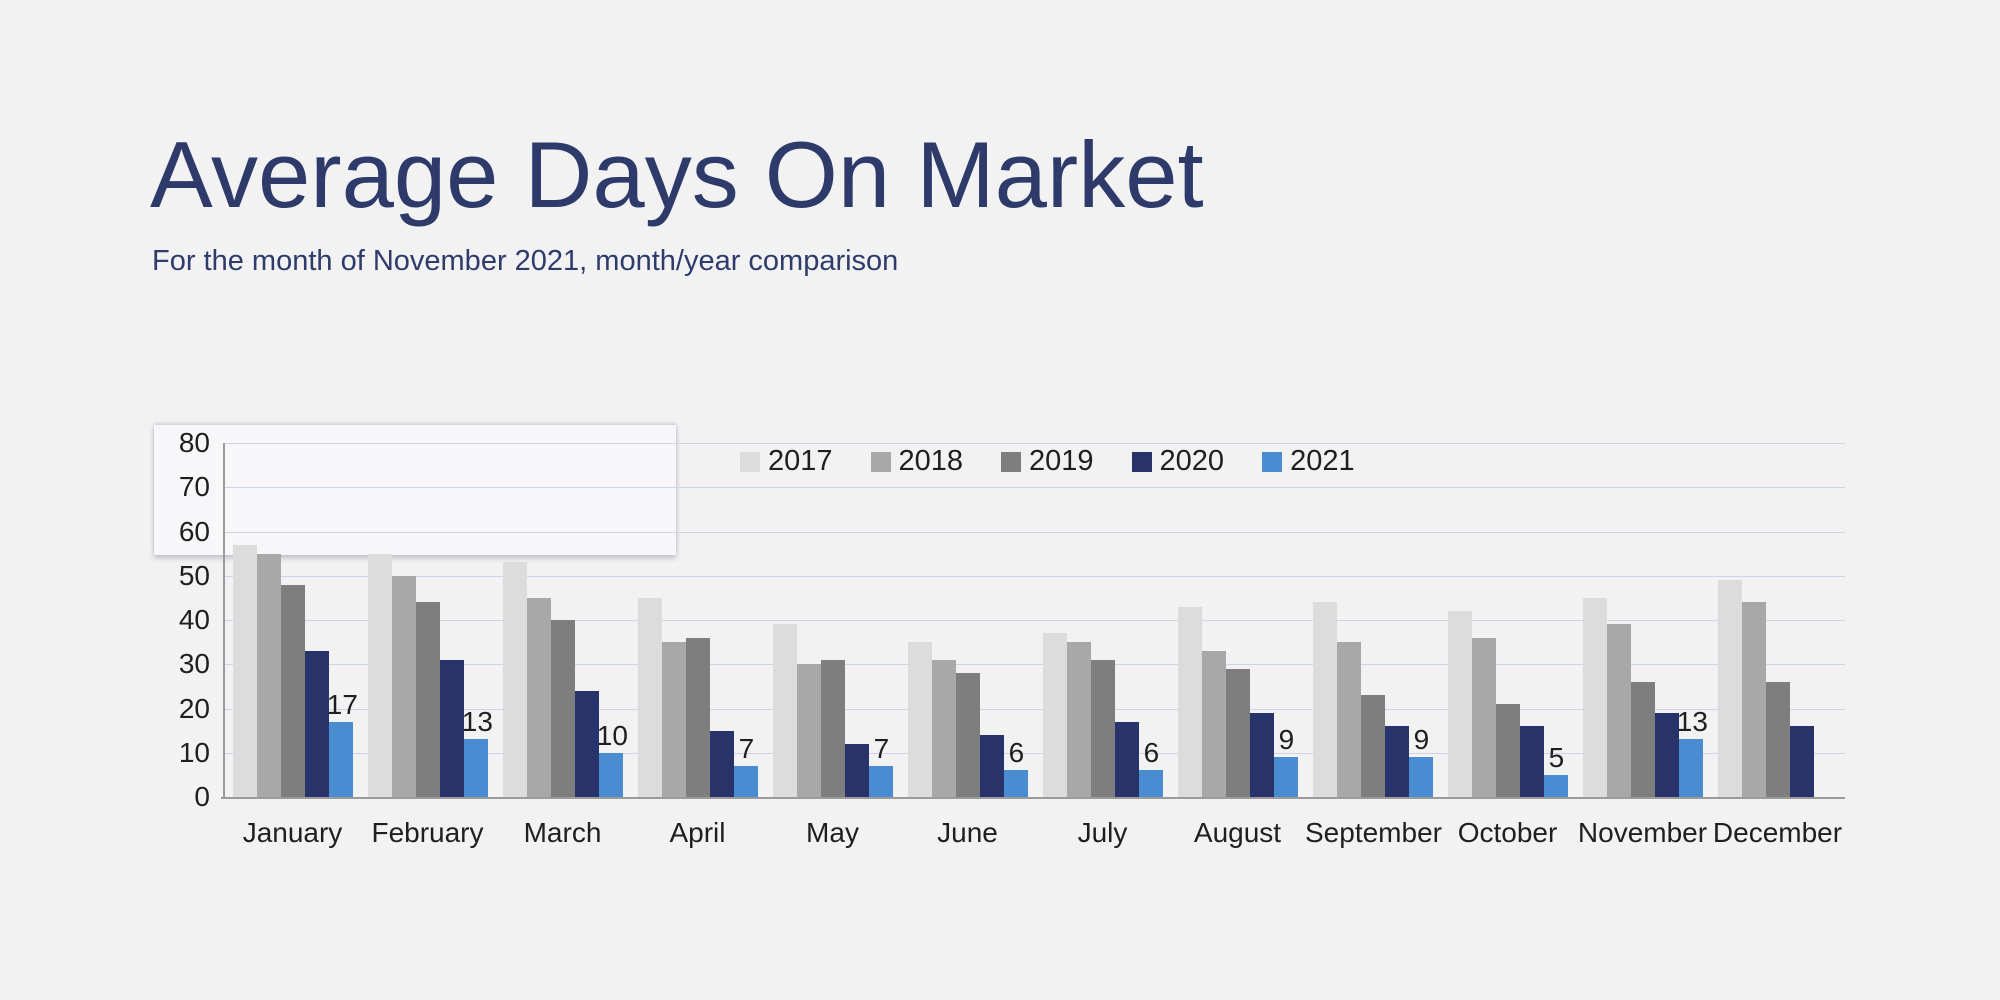 Image resolution: width=2000 pixels, height=1000 pixels. Describe the element at coordinates (1372, 746) in the screenshot. I see `bar-2019-september` at that location.